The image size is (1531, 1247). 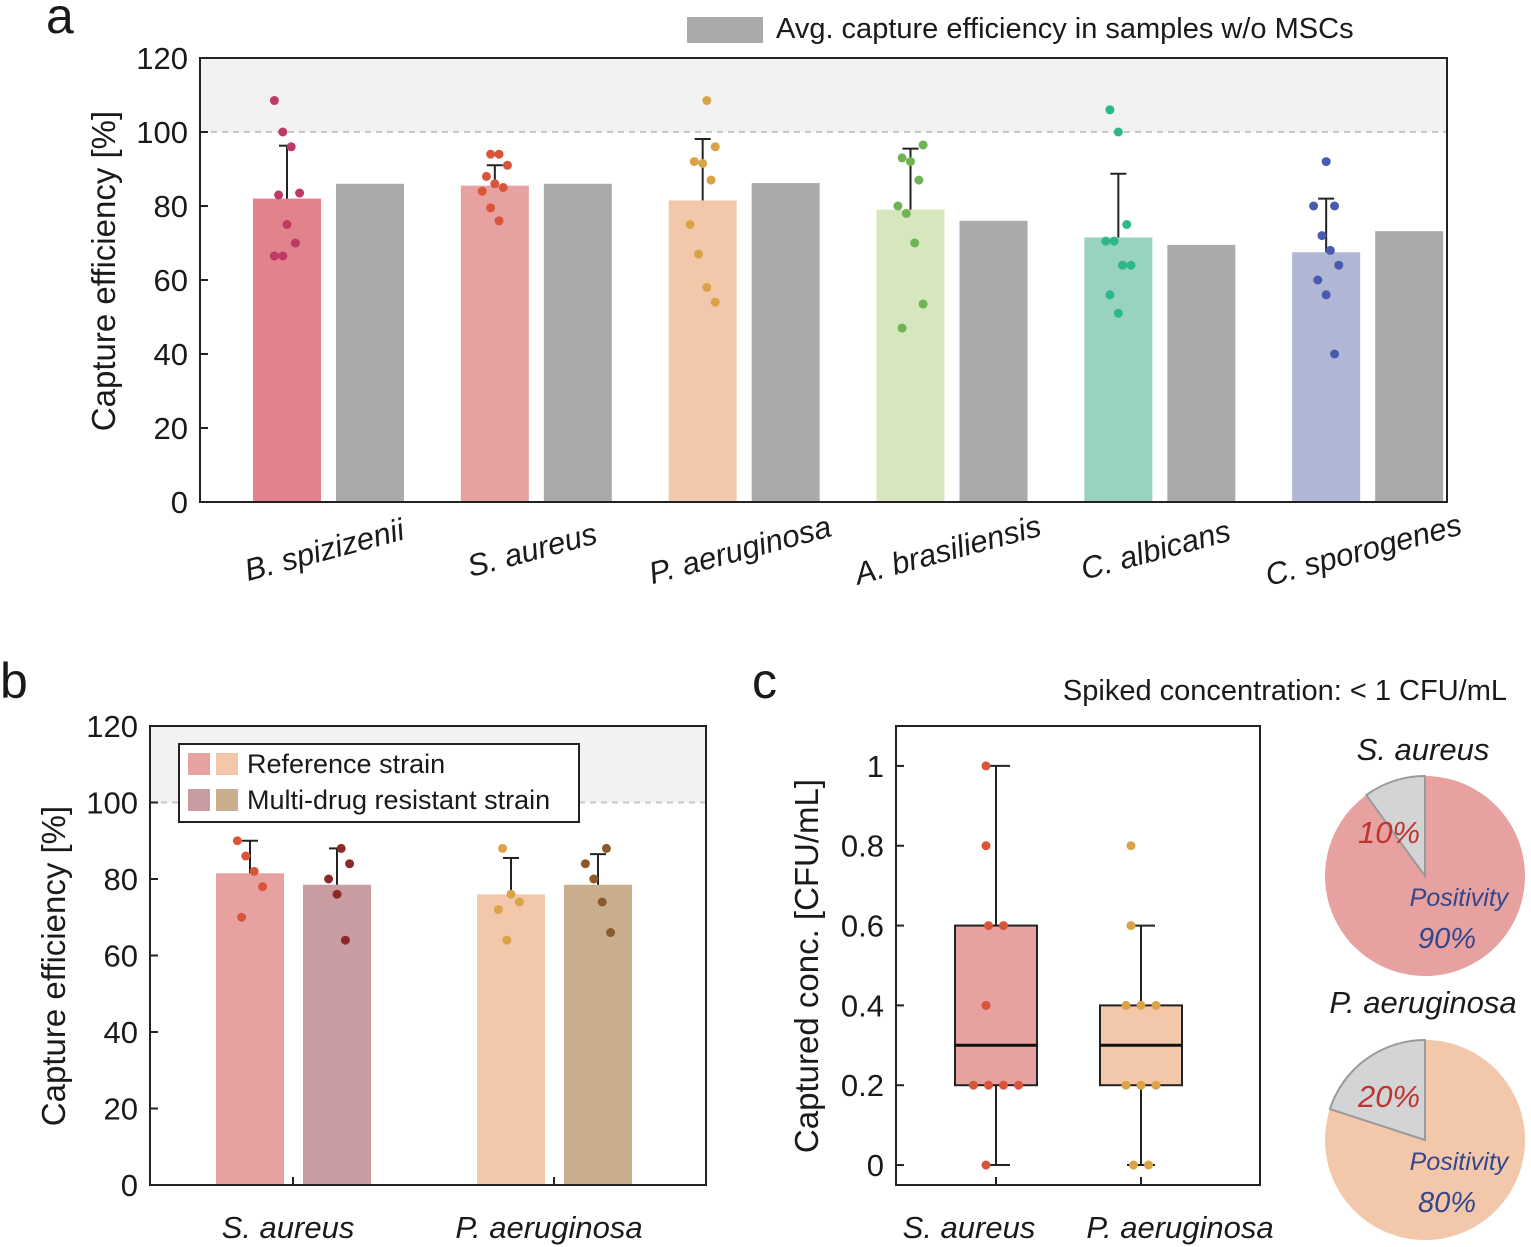 What do you see at coordinates (53, 966) in the screenshot?
I see `panel-b-ylabel: Capture efficiency [%]` at bounding box center [53, 966].